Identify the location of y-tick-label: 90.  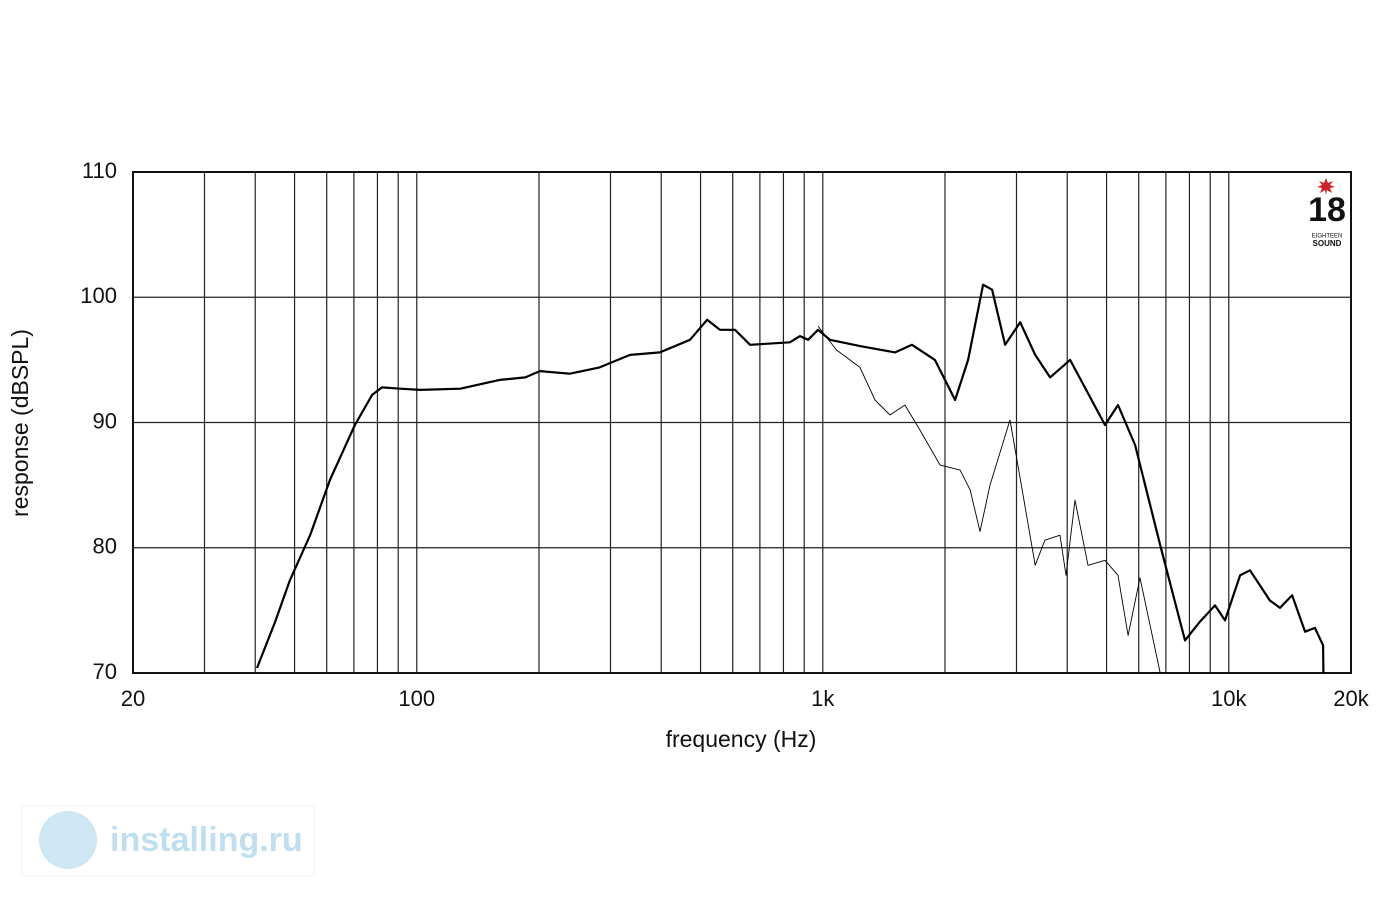
(105, 420).